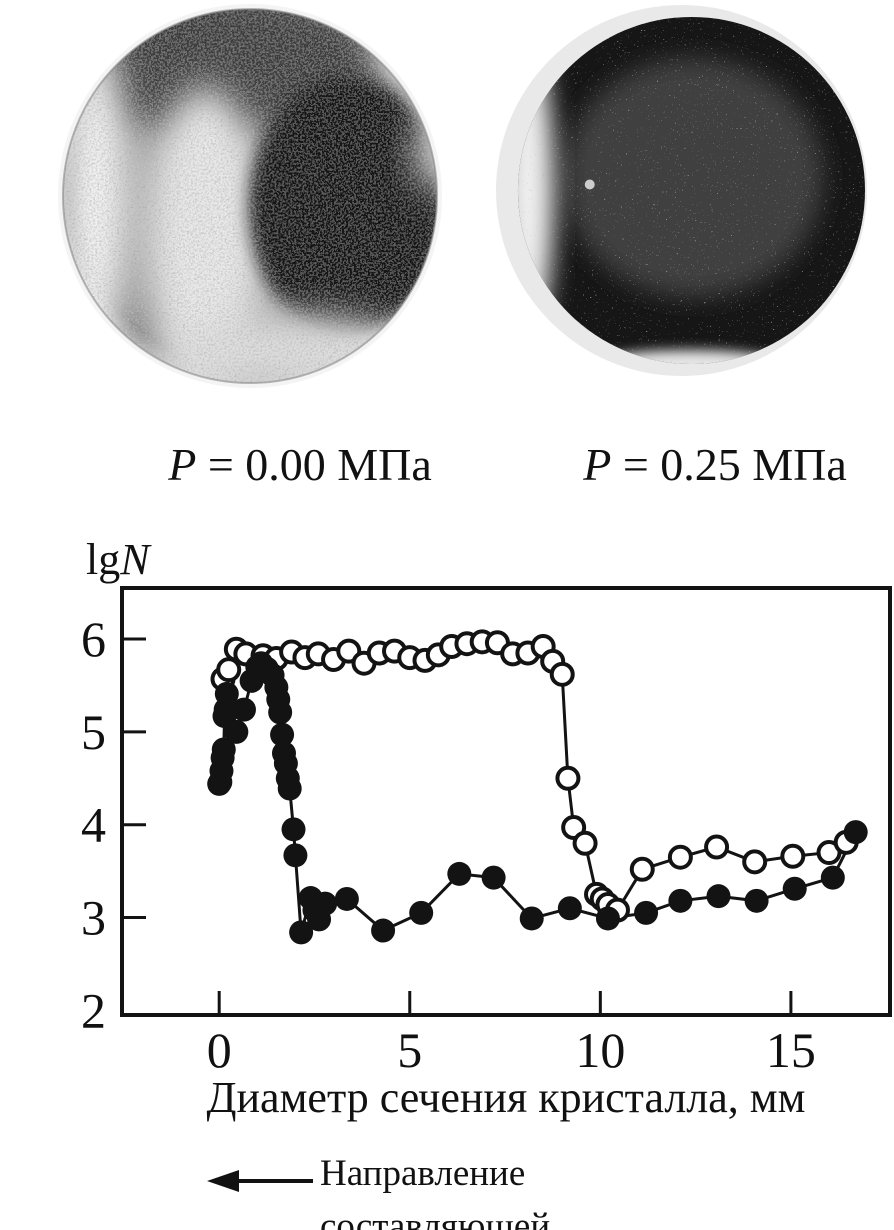  I want to click on y-tick-label: 3, so click(93, 918).